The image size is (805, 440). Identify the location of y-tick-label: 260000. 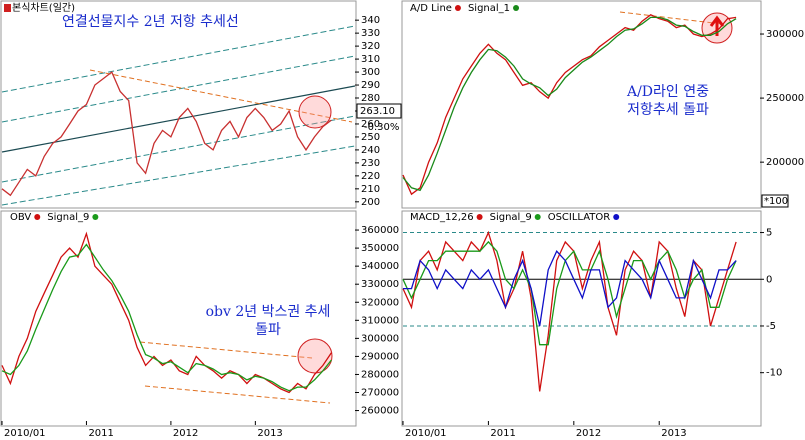
(380, 411).